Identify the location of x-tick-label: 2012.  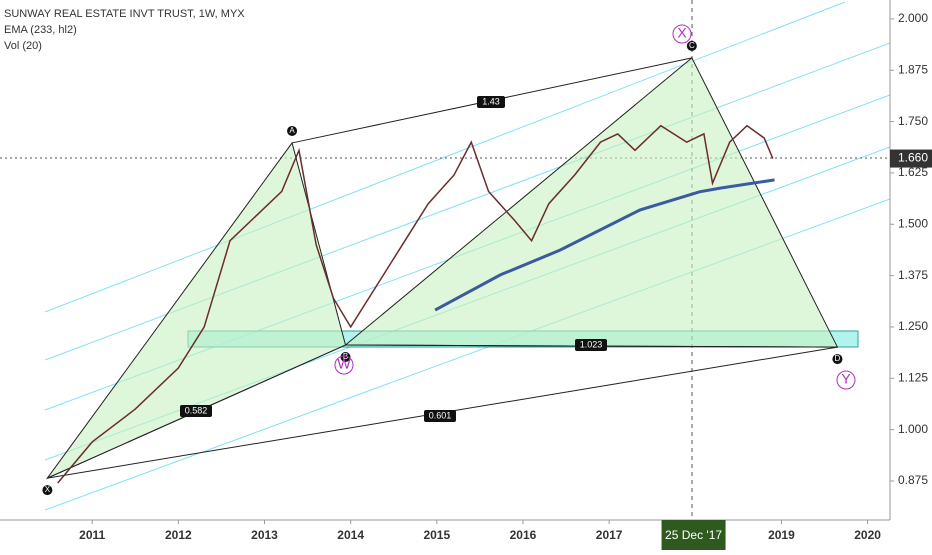
(178, 535).